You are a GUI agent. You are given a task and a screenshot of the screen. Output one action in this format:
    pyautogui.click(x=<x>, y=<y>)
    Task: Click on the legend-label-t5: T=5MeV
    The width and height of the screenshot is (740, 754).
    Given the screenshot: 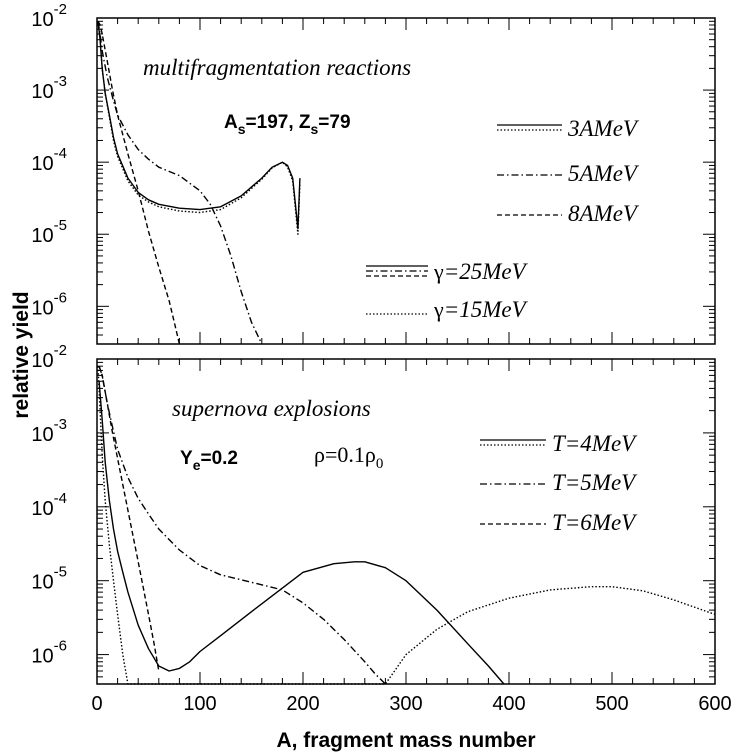 What is the action you would take?
    pyautogui.click(x=595, y=482)
    